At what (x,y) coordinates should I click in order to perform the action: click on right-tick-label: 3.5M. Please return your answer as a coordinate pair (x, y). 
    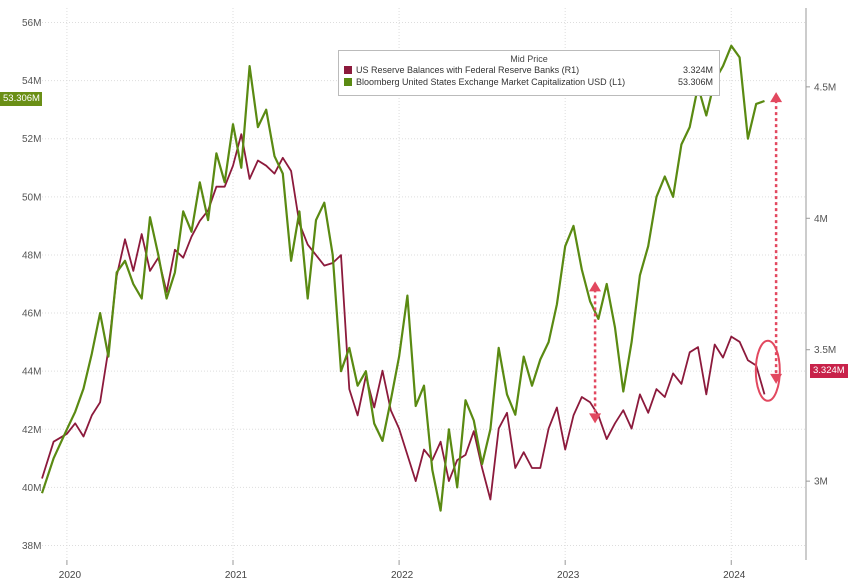
    Looking at the image, I should click on (825, 350).